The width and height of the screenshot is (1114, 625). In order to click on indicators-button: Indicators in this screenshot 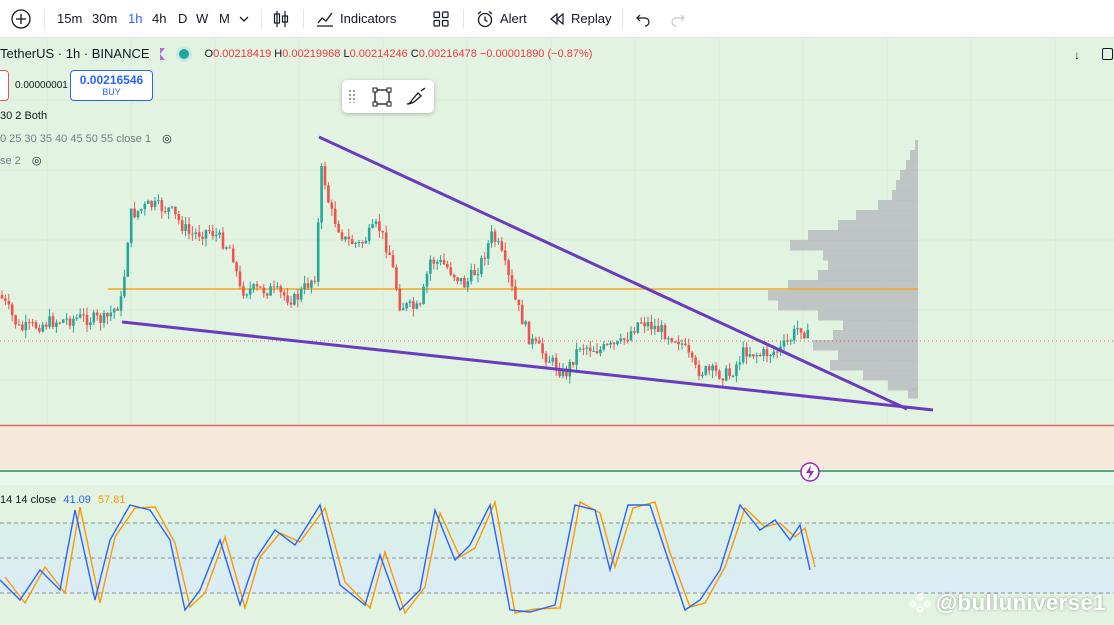, I will do `click(355, 18)`.